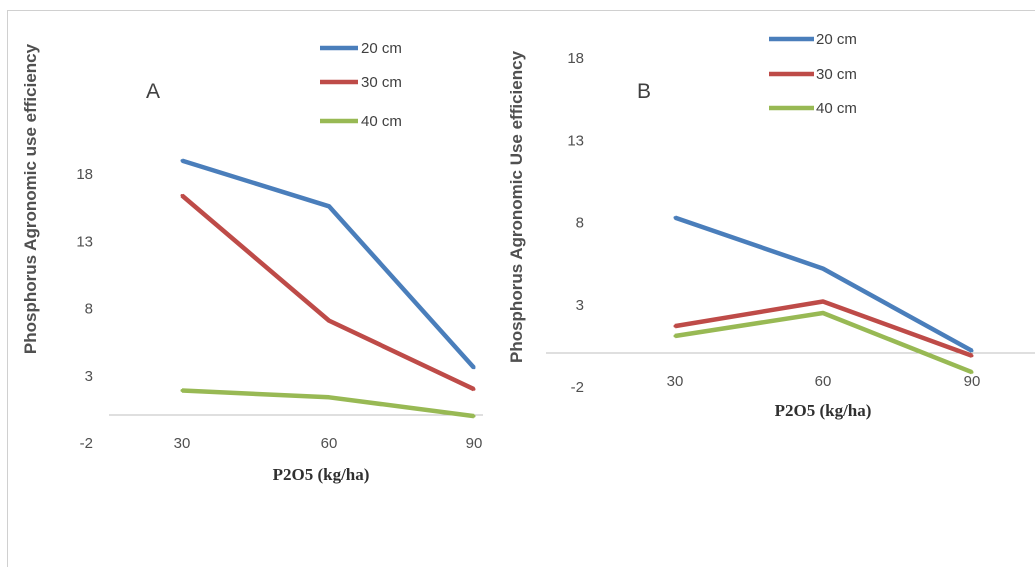 The height and width of the screenshot is (567, 1035). I want to click on y-axis-title: Phosphorus Agronomic Use efficiency, so click(516, 206).